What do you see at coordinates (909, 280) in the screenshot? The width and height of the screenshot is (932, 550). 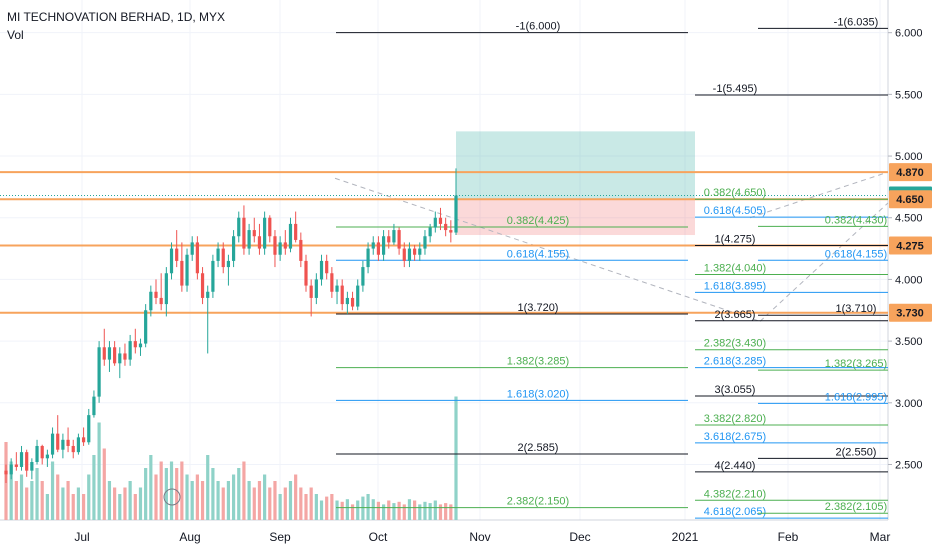 I see `y-tick-label: 4.000` at bounding box center [909, 280].